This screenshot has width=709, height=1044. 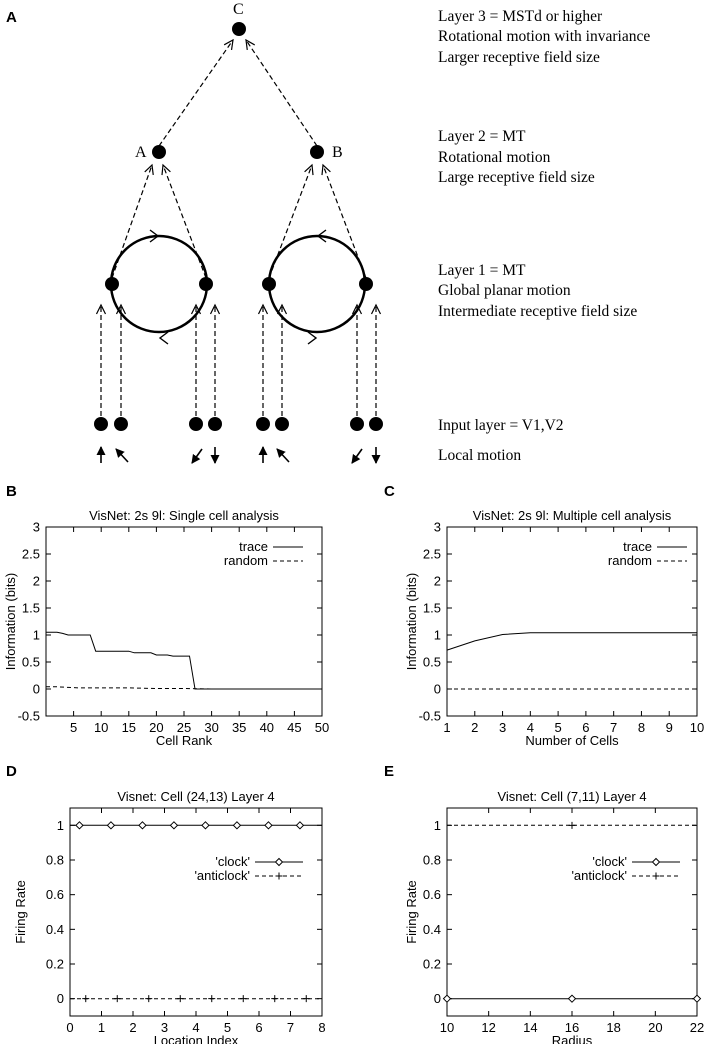 I want to click on layer1-line3: Intermediate receptive field size, so click(x=537, y=311).